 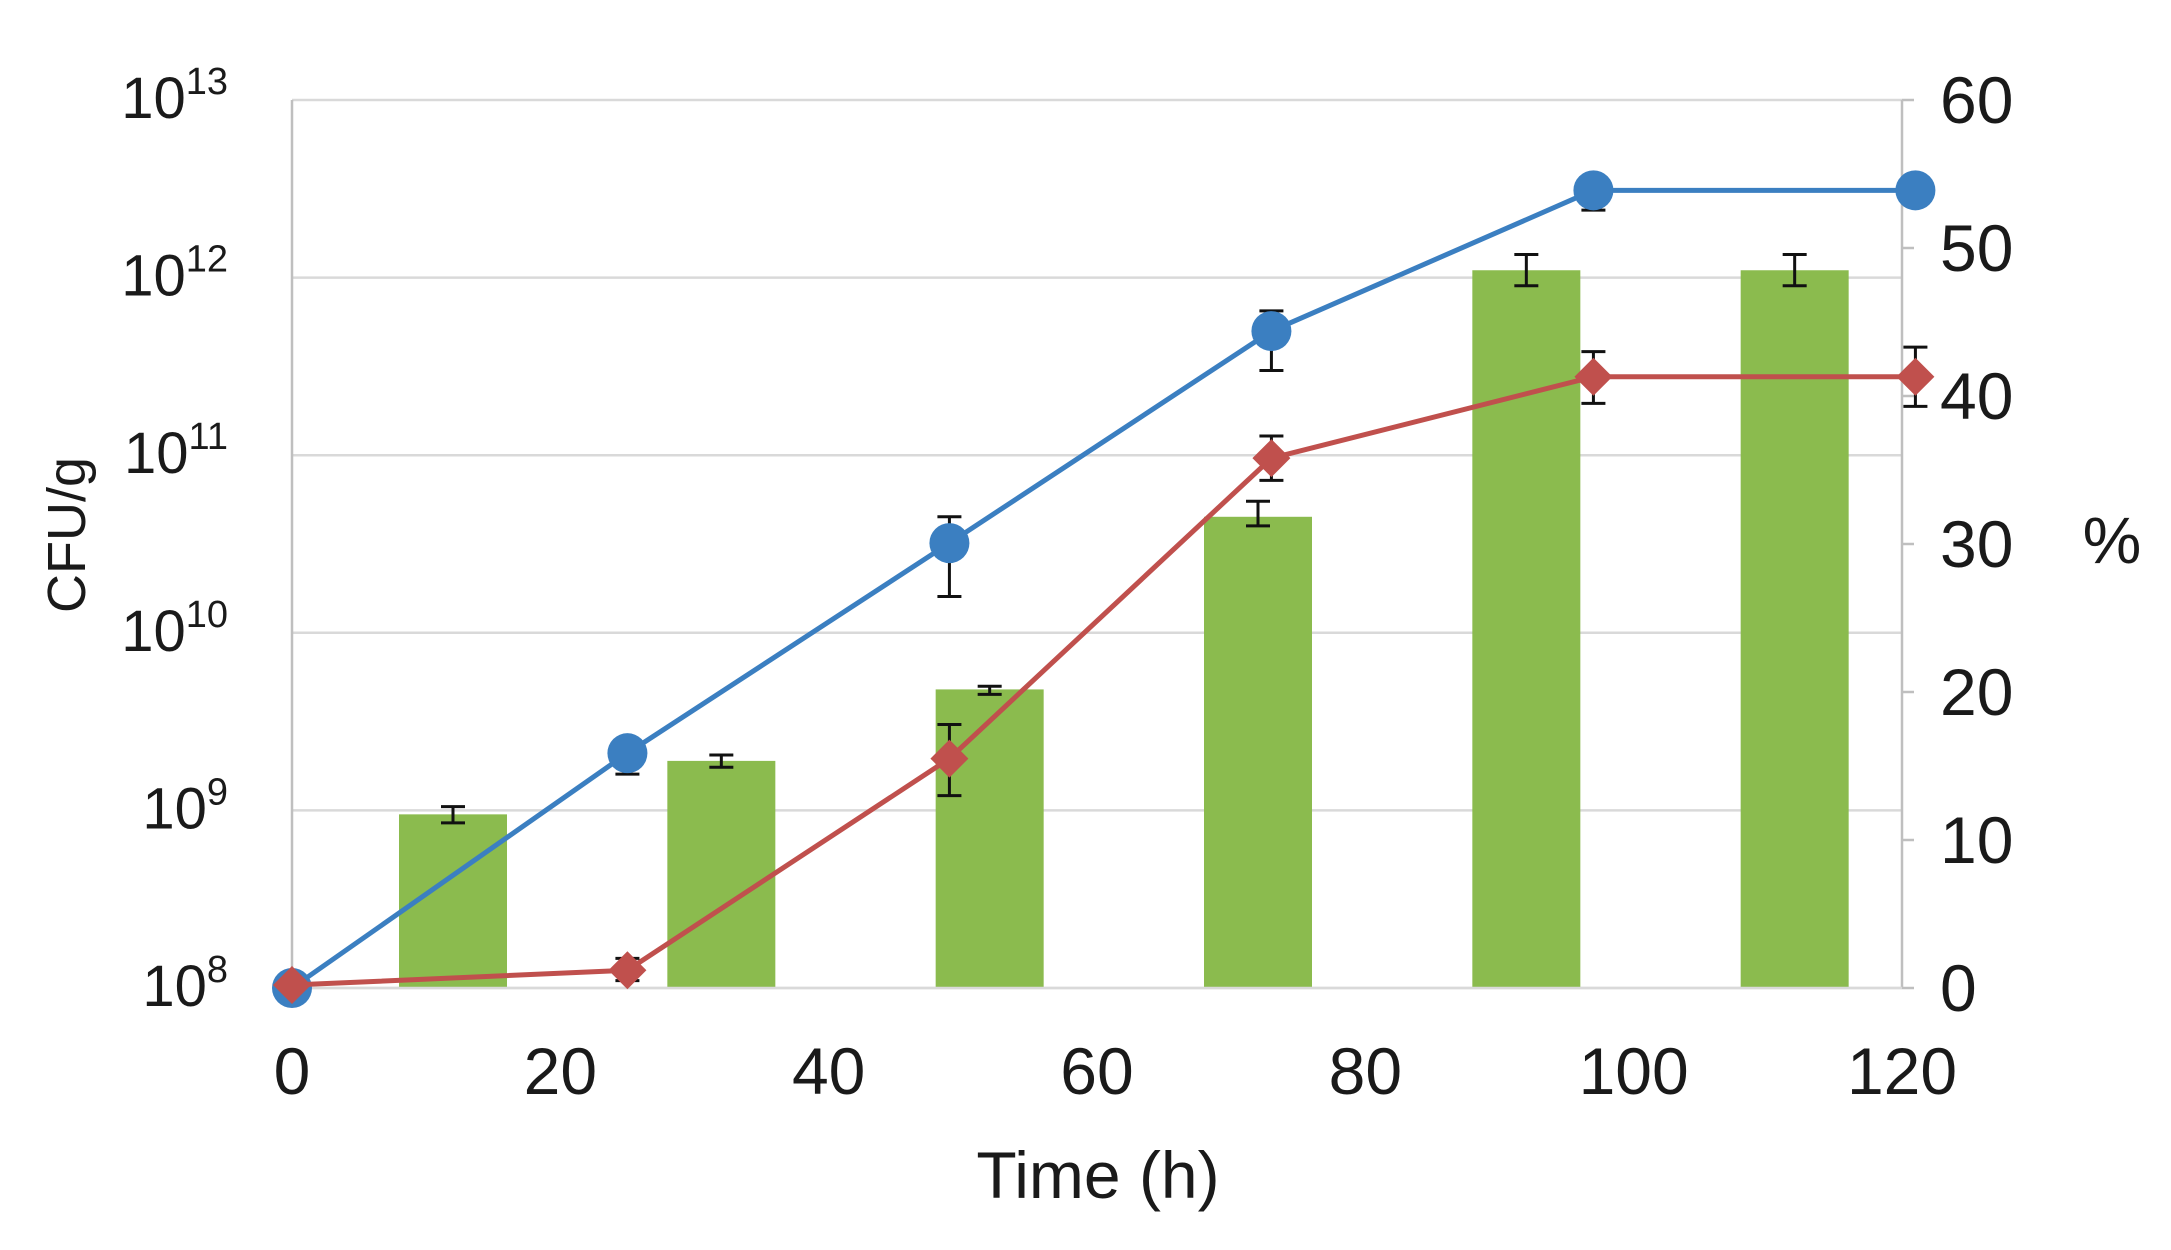 What do you see at coordinates (1976, 100) in the screenshot?
I see `y-right-tick-label: 60` at bounding box center [1976, 100].